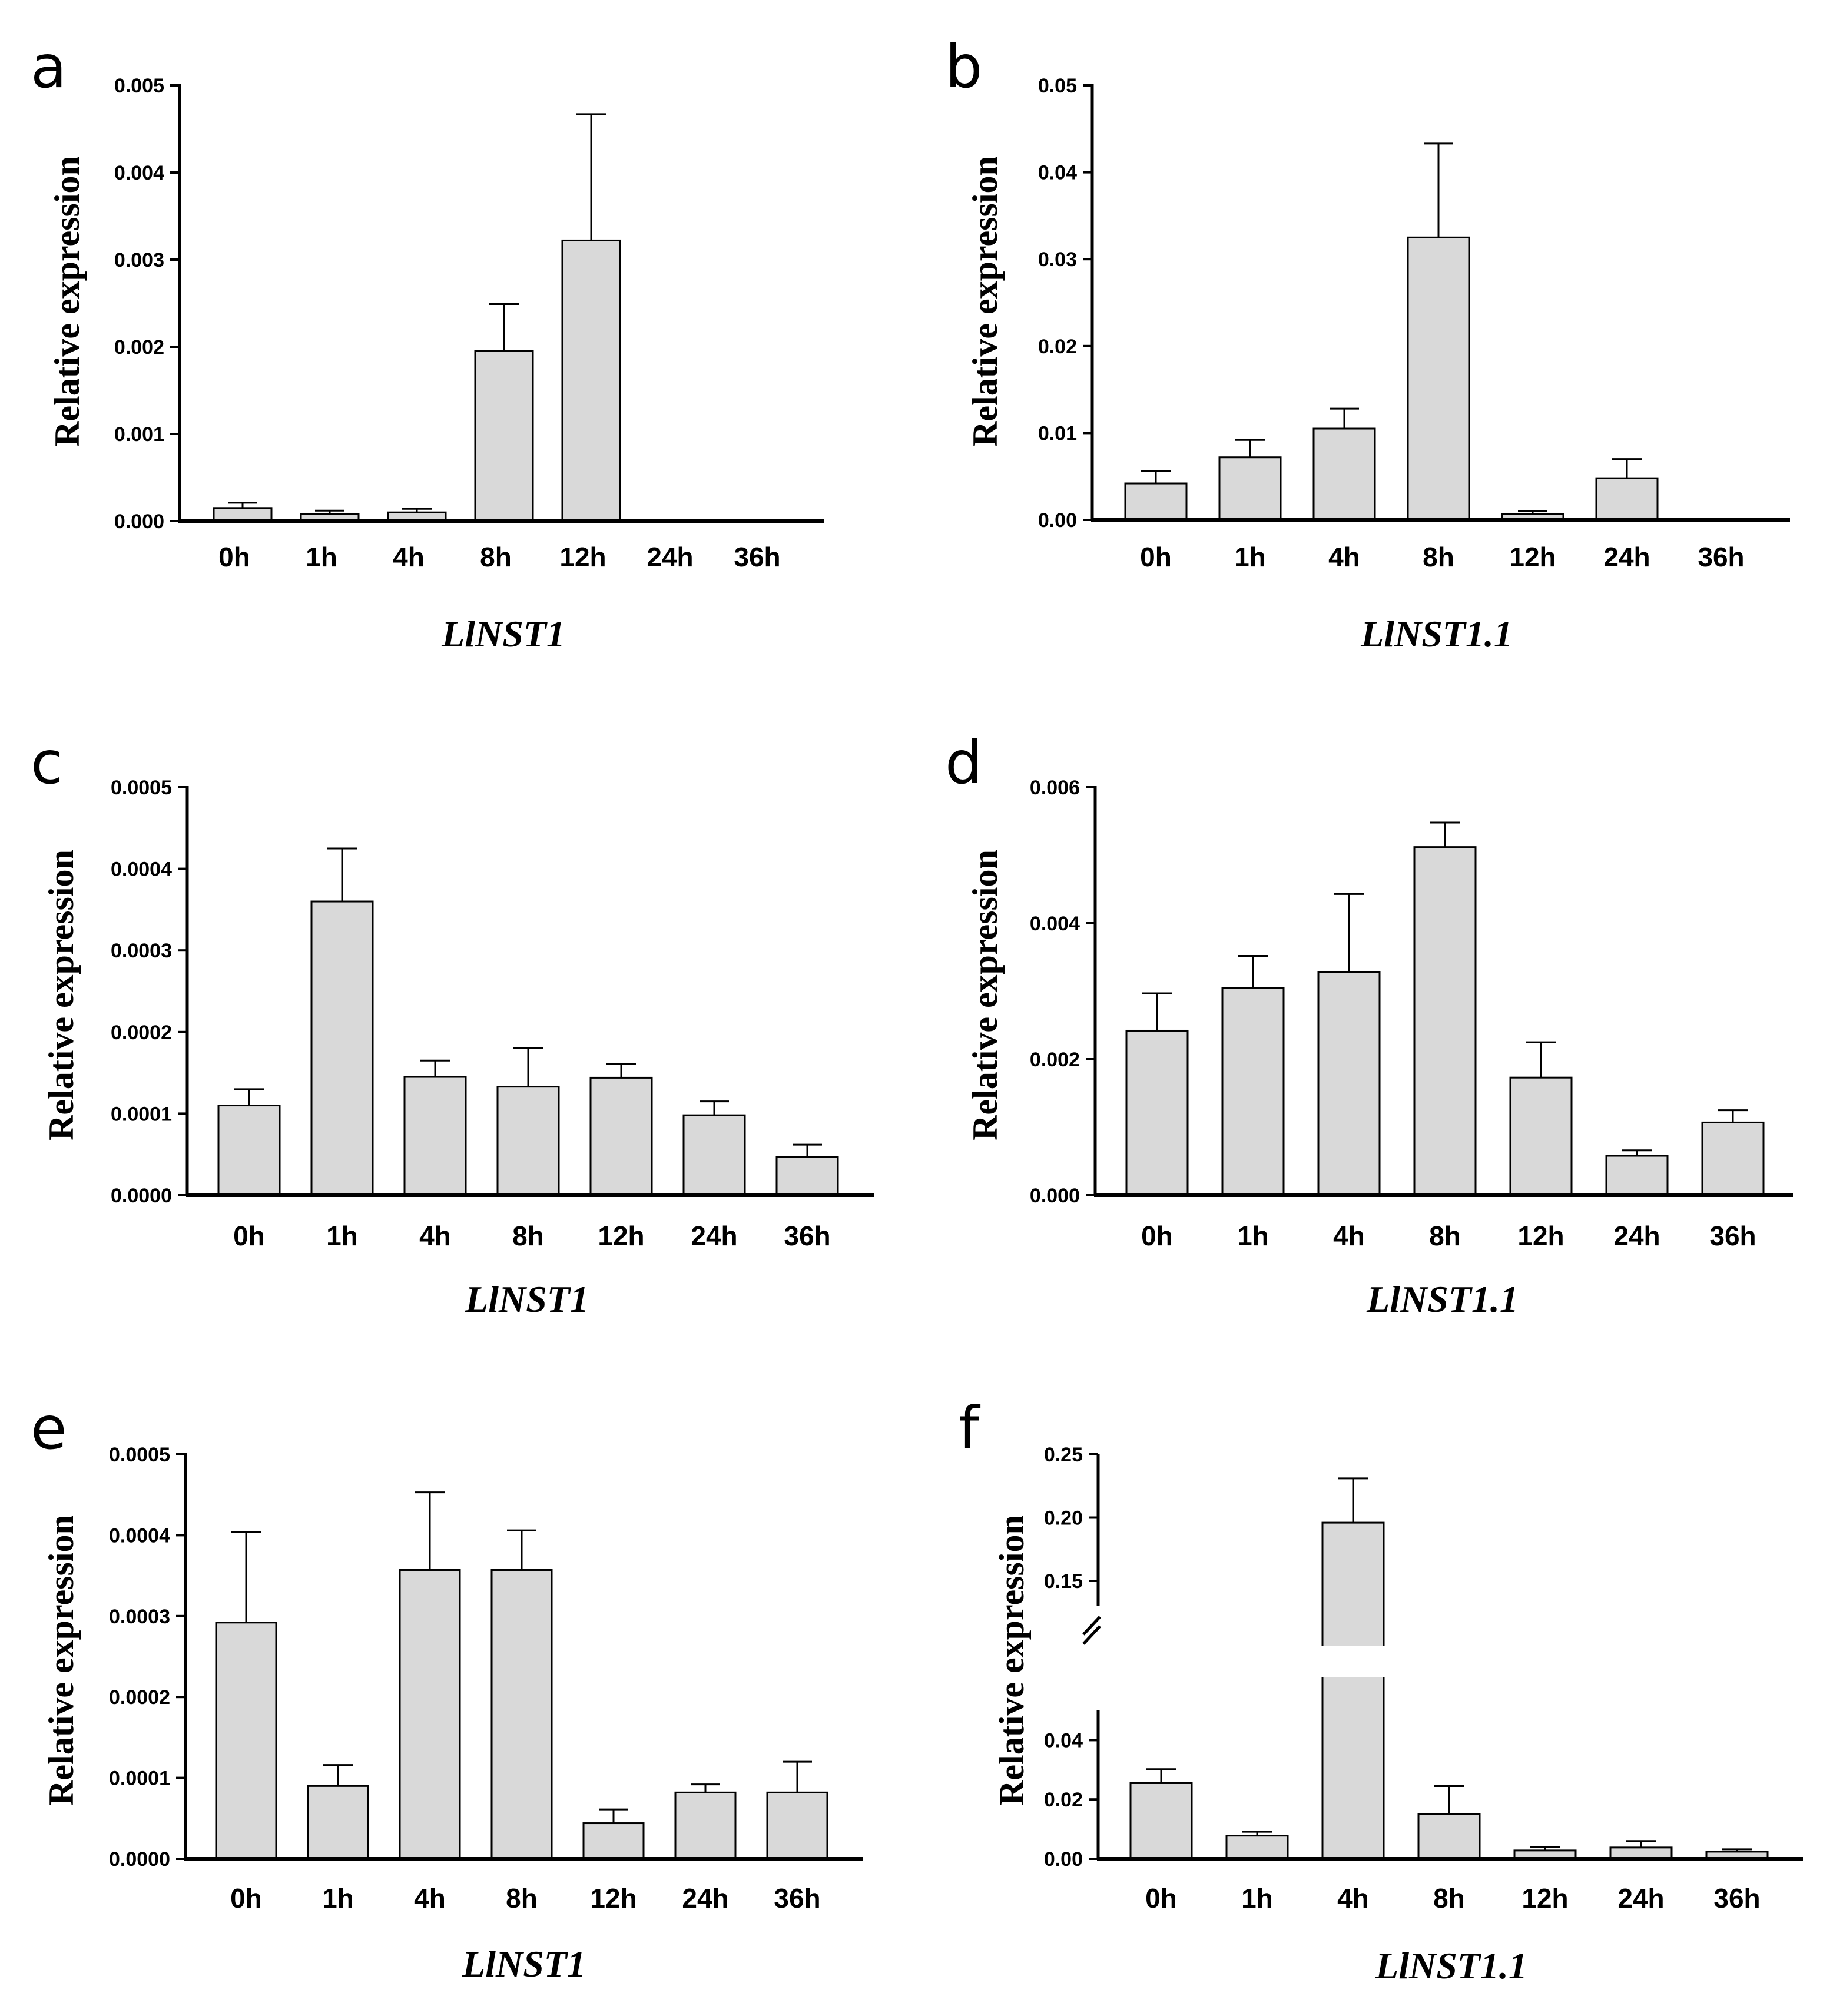 Image resolution: width=1843 pixels, height=2016 pixels. Describe the element at coordinates (1627, 499) in the screenshot. I see `panel-b-bar-24h` at that location.